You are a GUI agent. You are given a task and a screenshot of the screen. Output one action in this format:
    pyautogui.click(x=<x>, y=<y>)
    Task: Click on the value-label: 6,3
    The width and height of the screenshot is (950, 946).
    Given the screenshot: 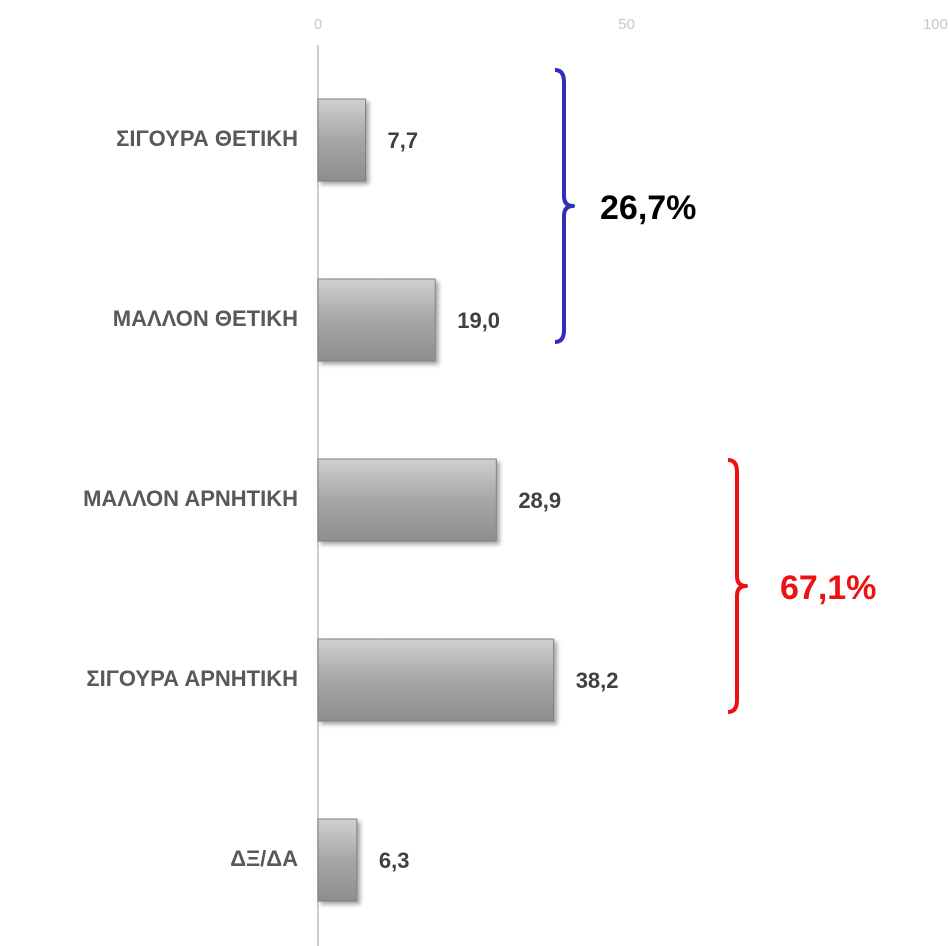 What is the action you would take?
    pyautogui.click(x=394, y=860)
    